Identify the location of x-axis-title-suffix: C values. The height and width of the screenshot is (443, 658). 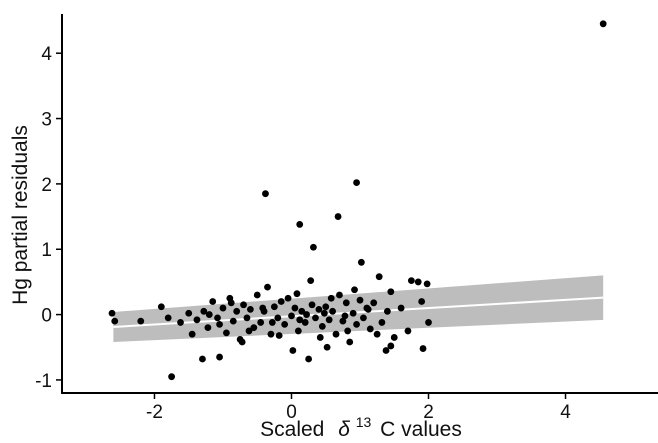
(421, 429).